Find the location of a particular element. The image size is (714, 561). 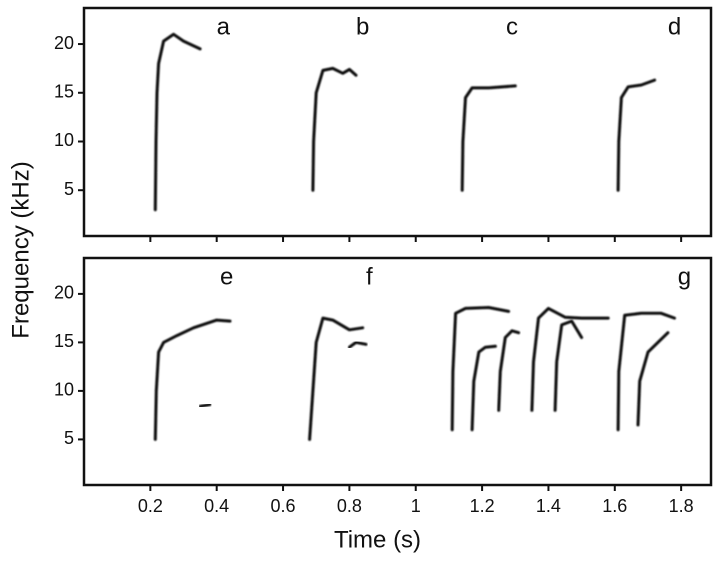

x-tick-label: 0.6 is located at coordinates (283, 506).